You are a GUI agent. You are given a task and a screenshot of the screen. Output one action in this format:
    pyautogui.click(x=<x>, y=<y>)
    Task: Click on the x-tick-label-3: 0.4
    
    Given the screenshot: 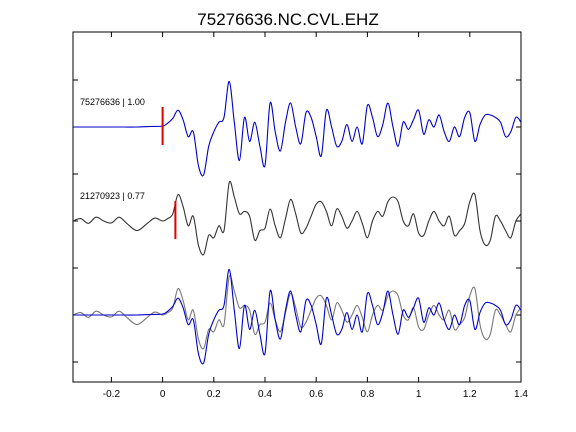 What is the action you would take?
    pyautogui.click(x=265, y=394)
    